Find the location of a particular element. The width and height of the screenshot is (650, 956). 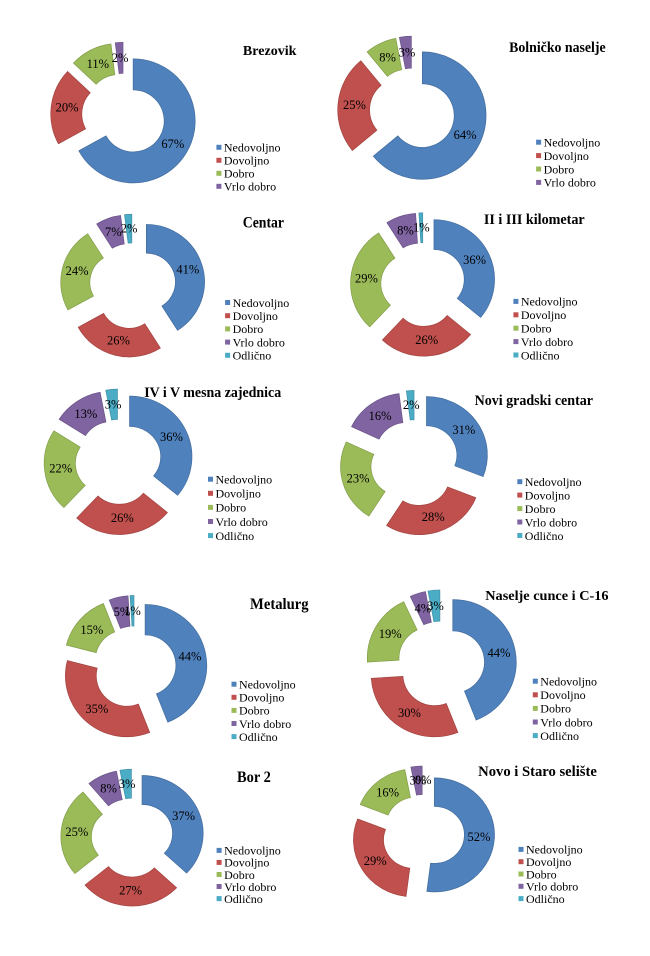

svg-text: 19% is located at coordinates (390, 634).